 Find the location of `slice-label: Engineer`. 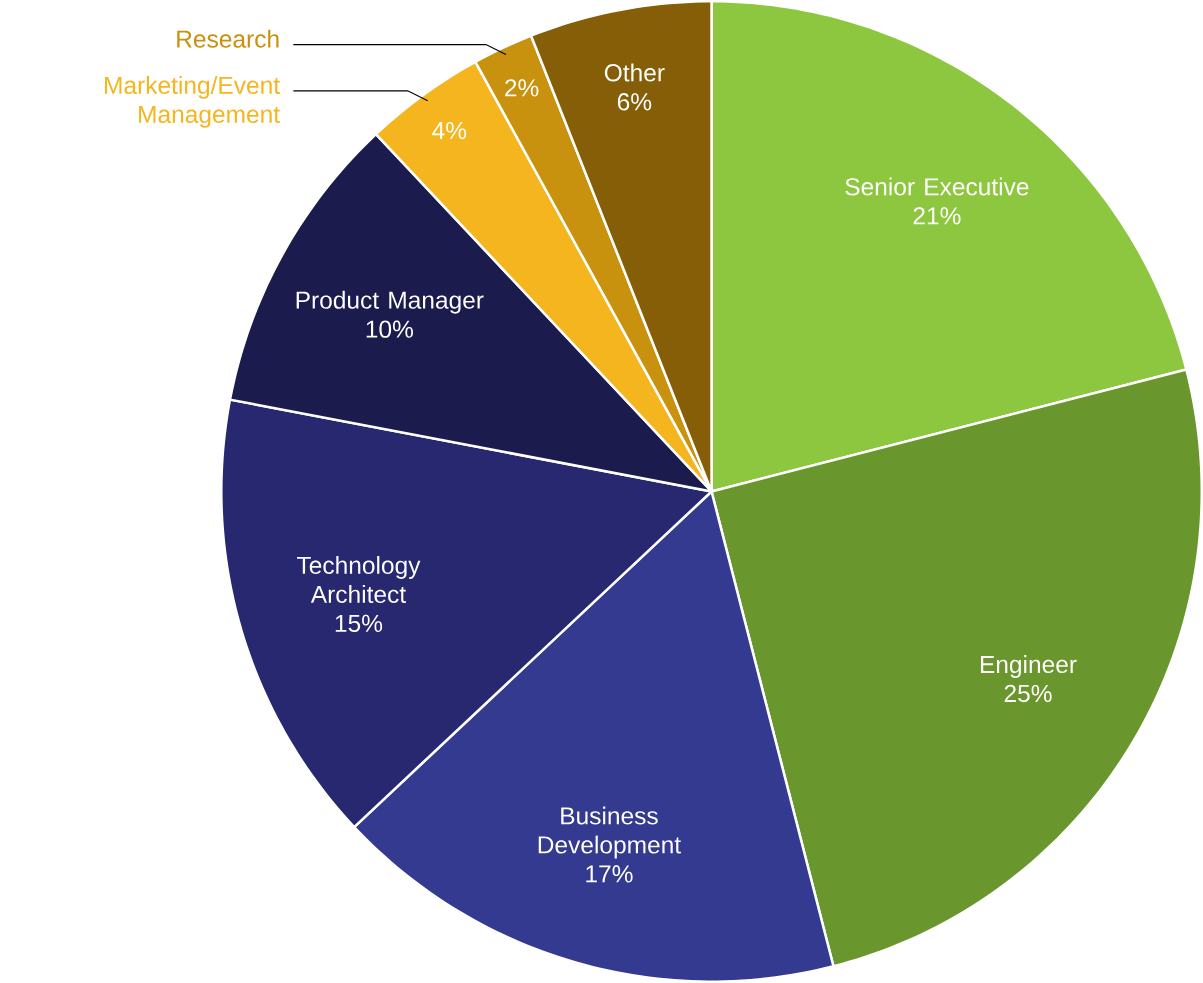

slice-label: Engineer is located at coordinates (1028, 666).